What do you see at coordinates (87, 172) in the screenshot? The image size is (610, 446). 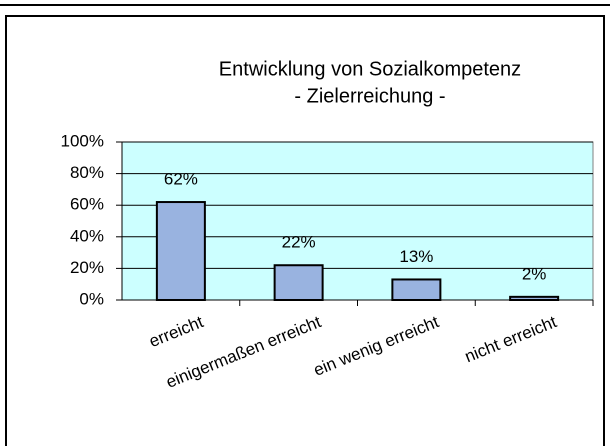 I see `y-tick-label: 80%` at bounding box center [87, 172].